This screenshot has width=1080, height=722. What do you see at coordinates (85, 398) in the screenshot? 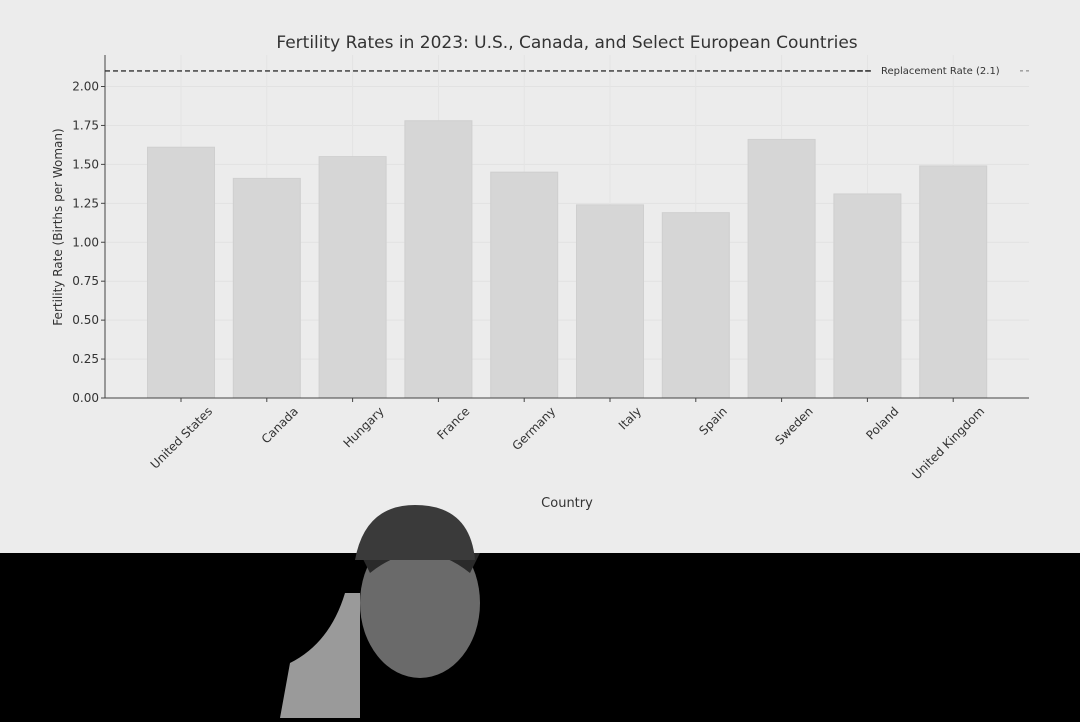
I see `y-tick-label: 0.00` at bounding box center [85, 398].